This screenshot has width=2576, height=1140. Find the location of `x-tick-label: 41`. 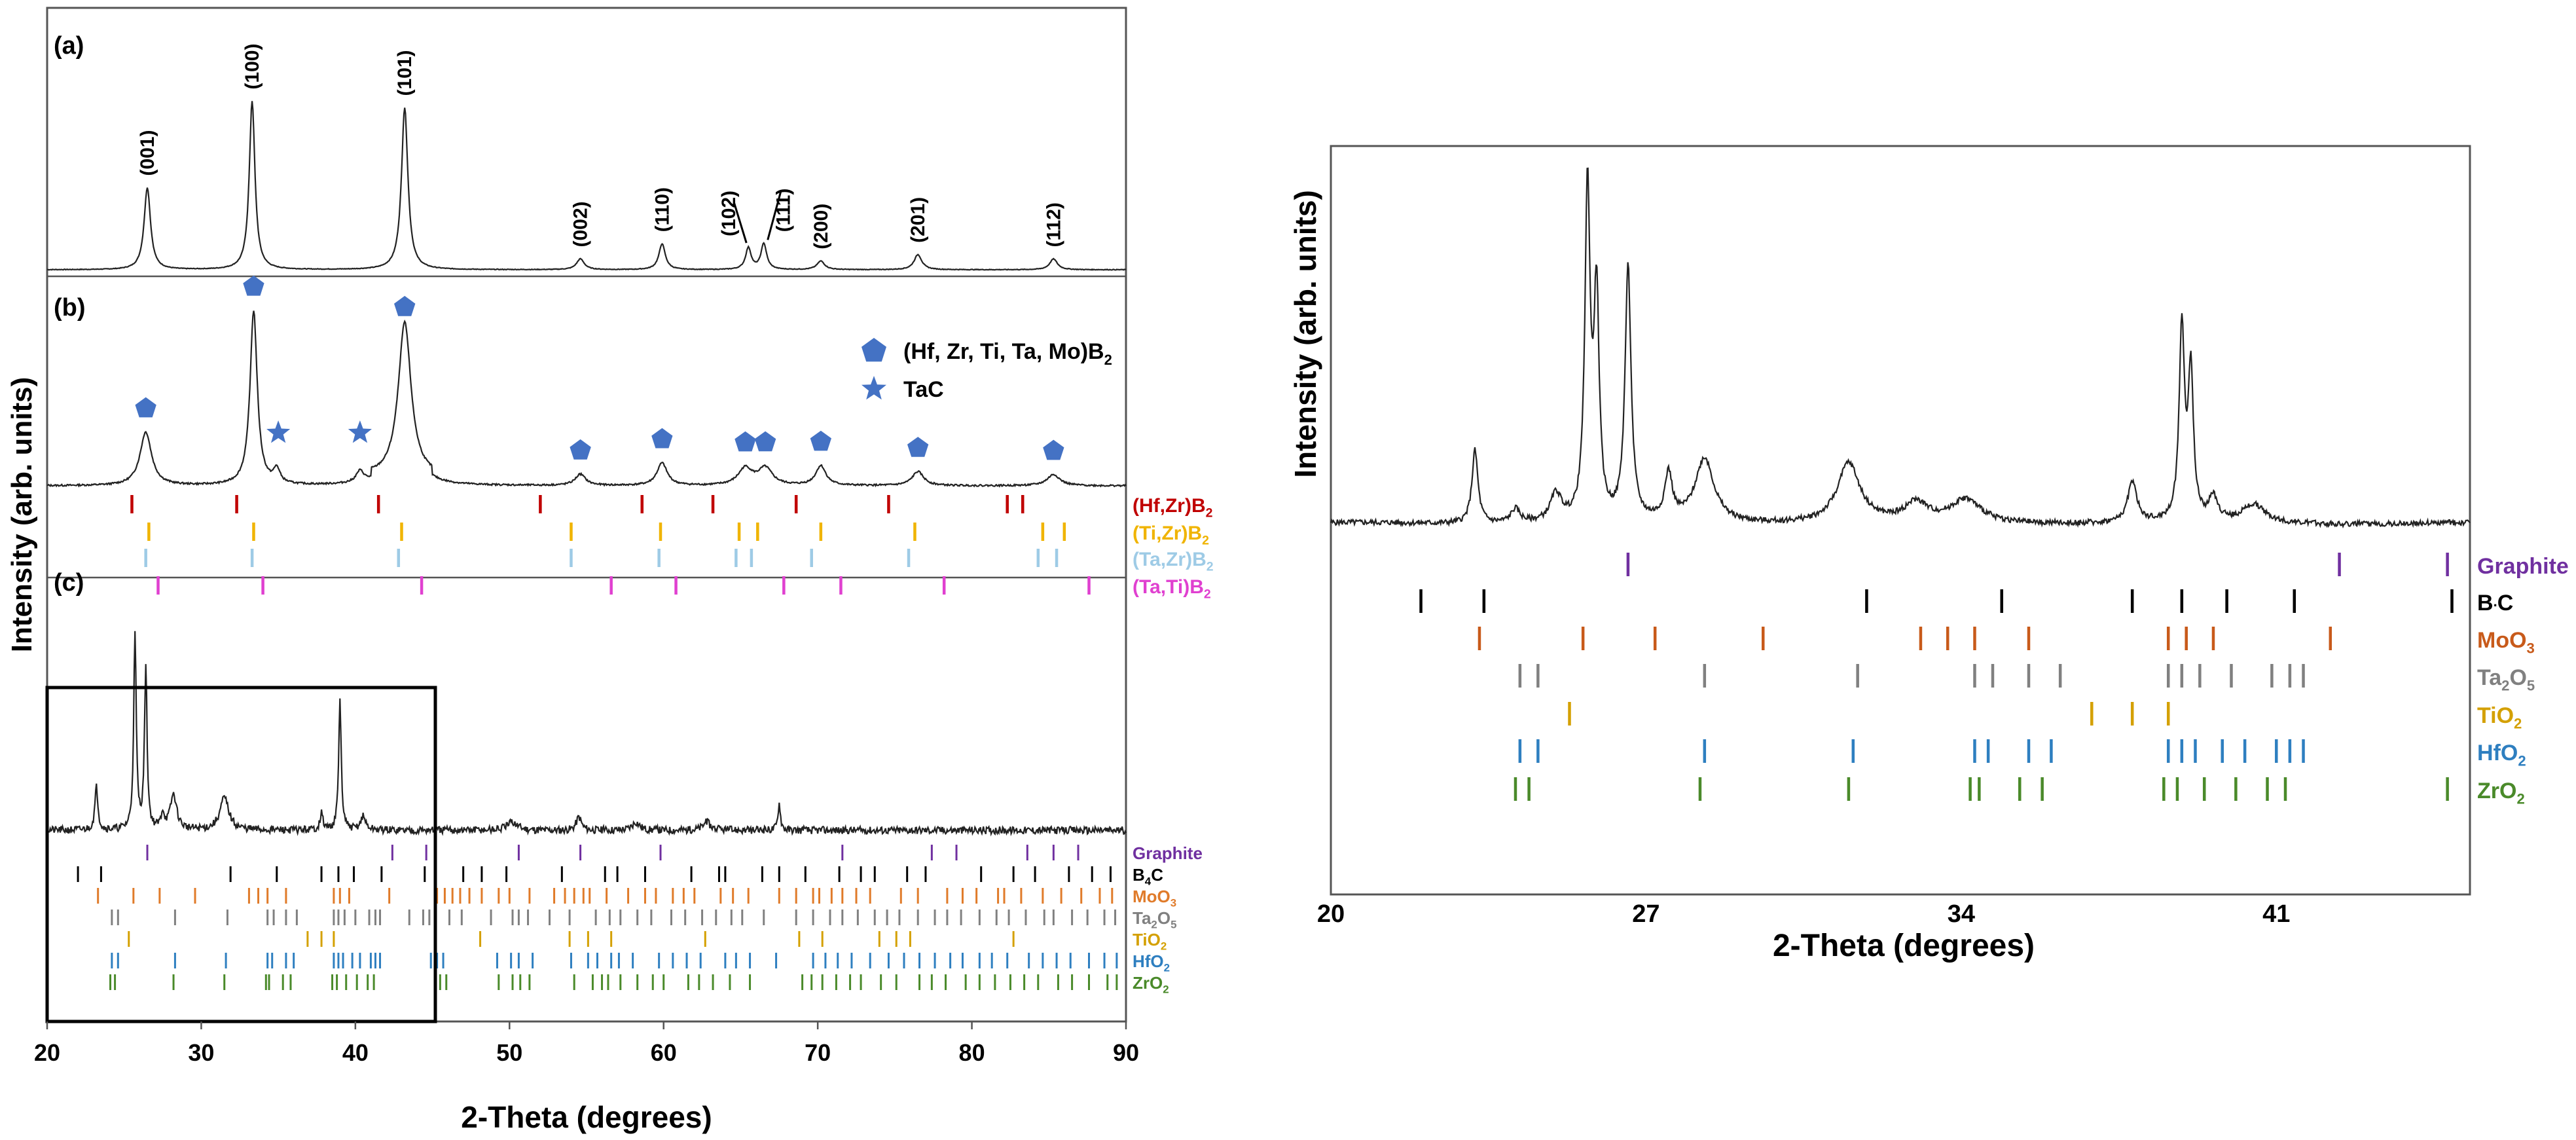

x-tick-label: 41 is located at coordinates (2276, 914).